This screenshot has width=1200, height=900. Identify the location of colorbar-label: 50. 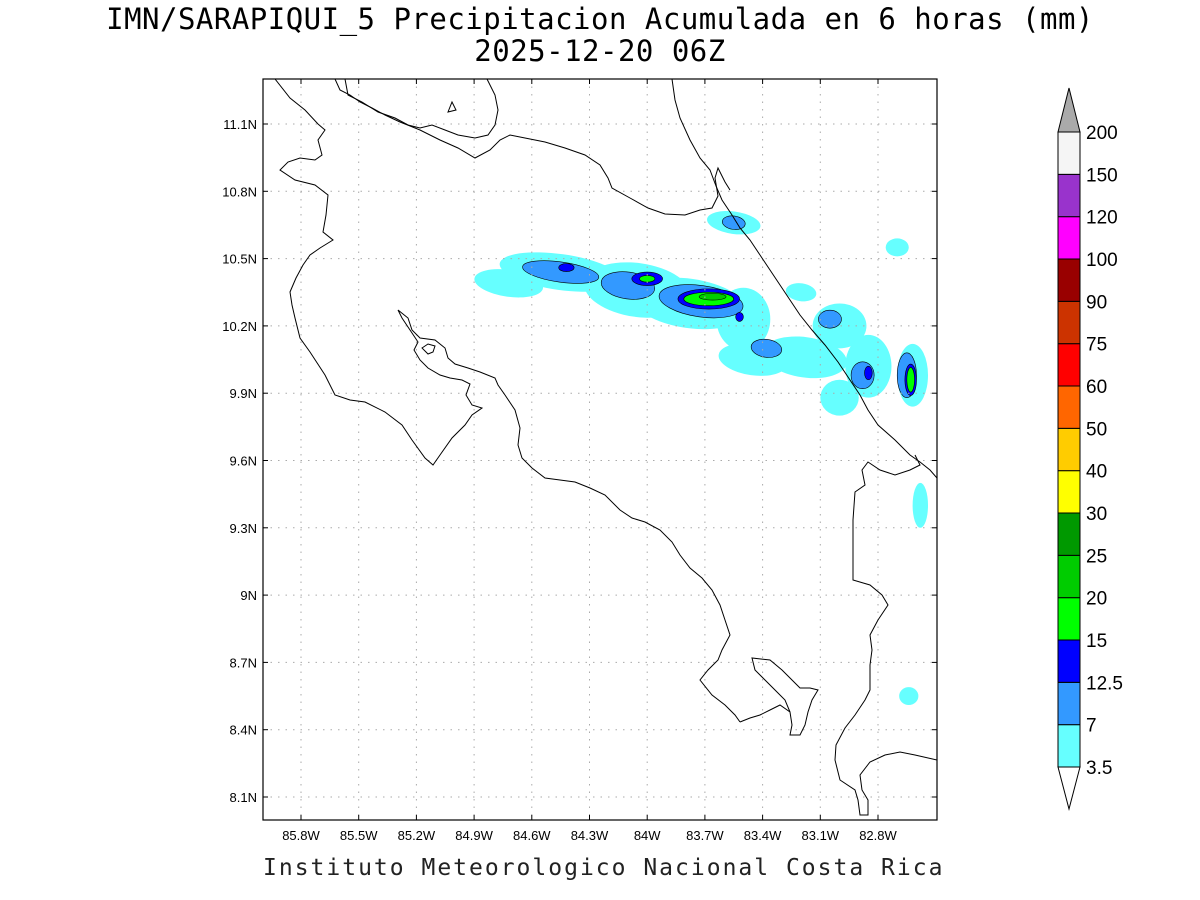
(1096, 429).